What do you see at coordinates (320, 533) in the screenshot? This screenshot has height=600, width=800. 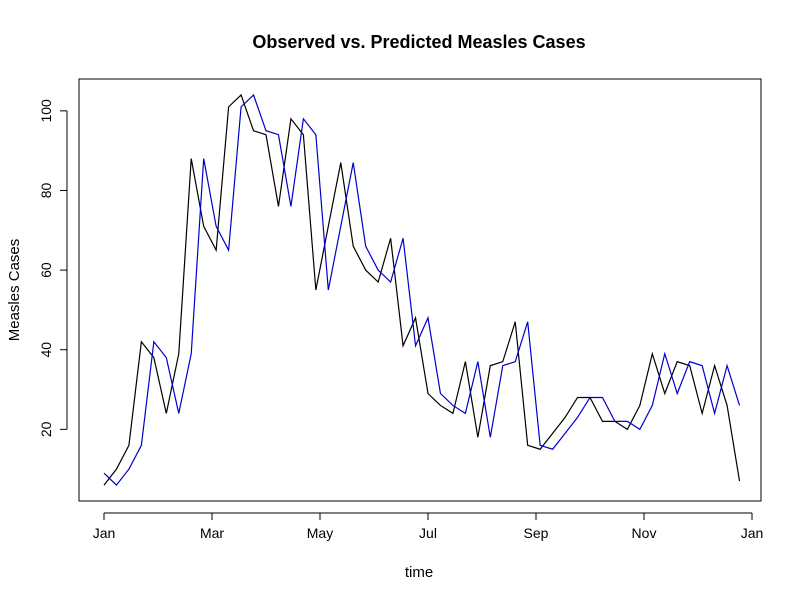 I see `x-tick-label: May` at bounding box center [320, 533].